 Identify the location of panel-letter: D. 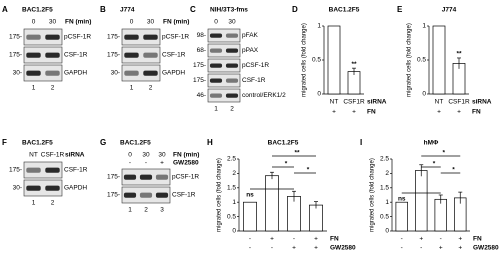
(295, 9).